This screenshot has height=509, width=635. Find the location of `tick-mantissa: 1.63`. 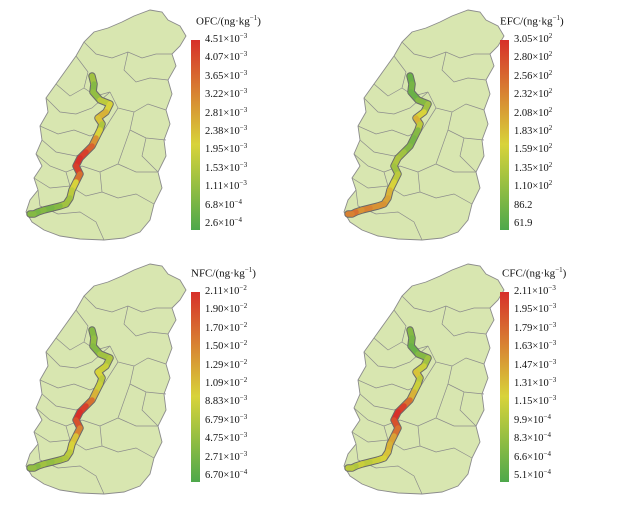

tick-mantissa: 1.63 is located at coordinates (523, 347).